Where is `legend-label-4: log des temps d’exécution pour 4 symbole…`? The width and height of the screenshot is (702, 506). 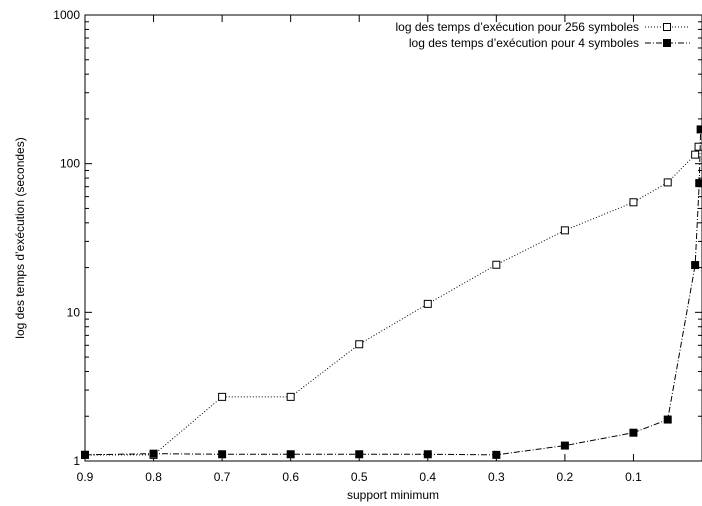
legend-label-4: log des temps d’exécution pour 4 symbole… is located at coordinates (524, 43).